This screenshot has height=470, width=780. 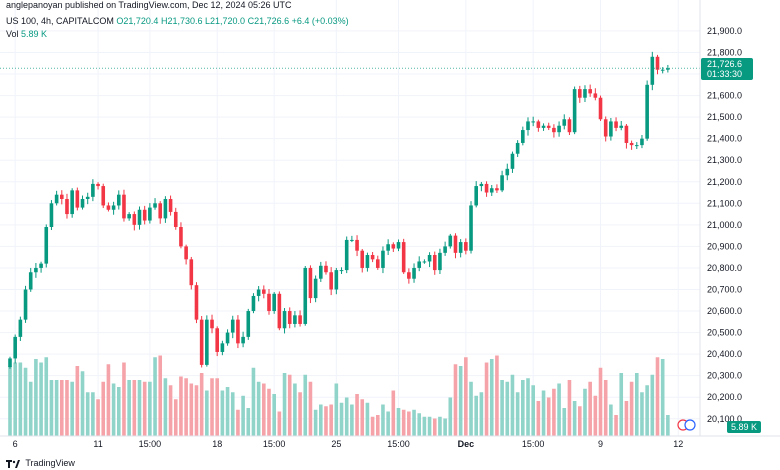 I want to click on time-tick-label: 11, so click(x=97, y=444).